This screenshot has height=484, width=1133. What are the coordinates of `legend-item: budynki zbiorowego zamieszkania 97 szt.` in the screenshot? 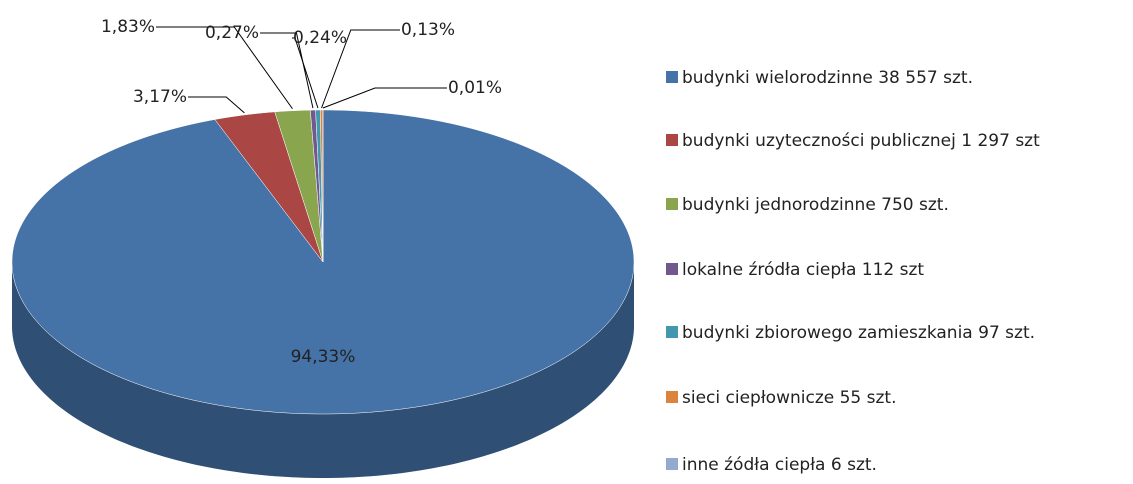 It's located at (896, 333).